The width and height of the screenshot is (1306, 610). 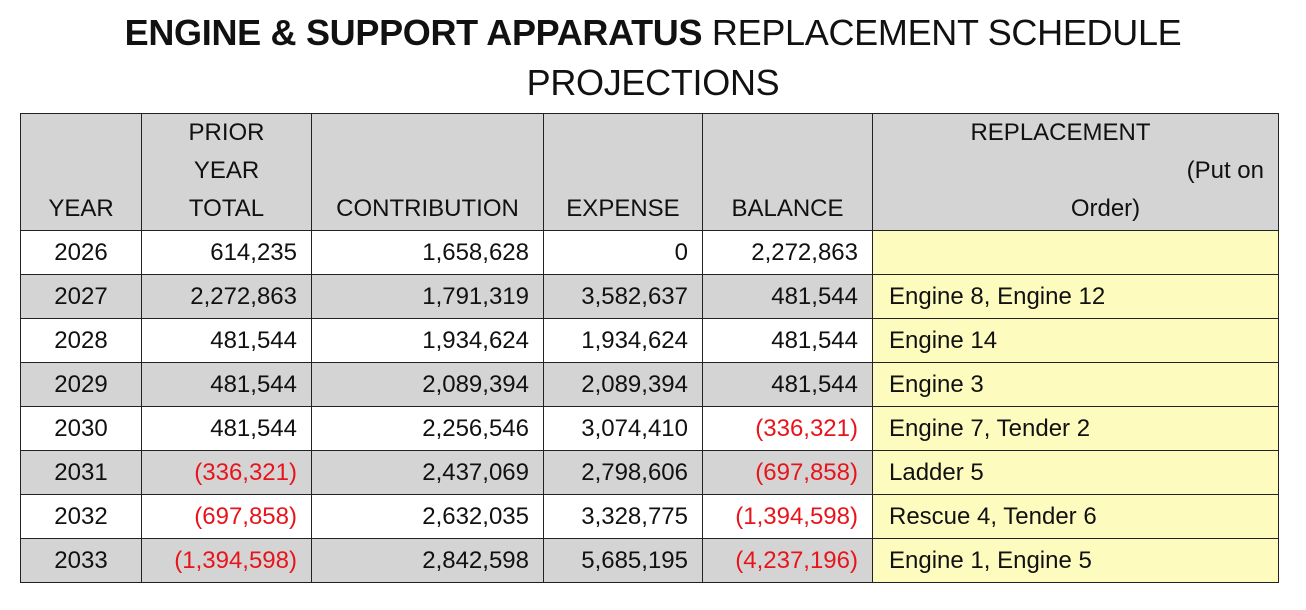 I want to click on header-expense: EXPENSE, so click(x=623, y=172).